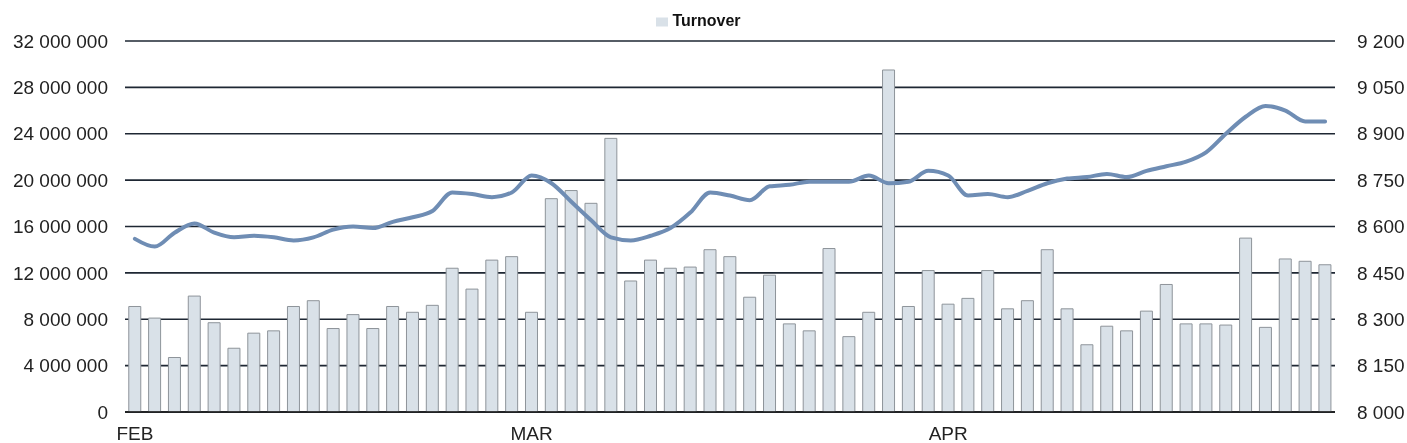 This screenshot has width=1407, height=443. What do you see at coordinates (1381, 134) in the screenshot?
I see `y2-tick-label: 8 900` at bounding box center [1381, 134].